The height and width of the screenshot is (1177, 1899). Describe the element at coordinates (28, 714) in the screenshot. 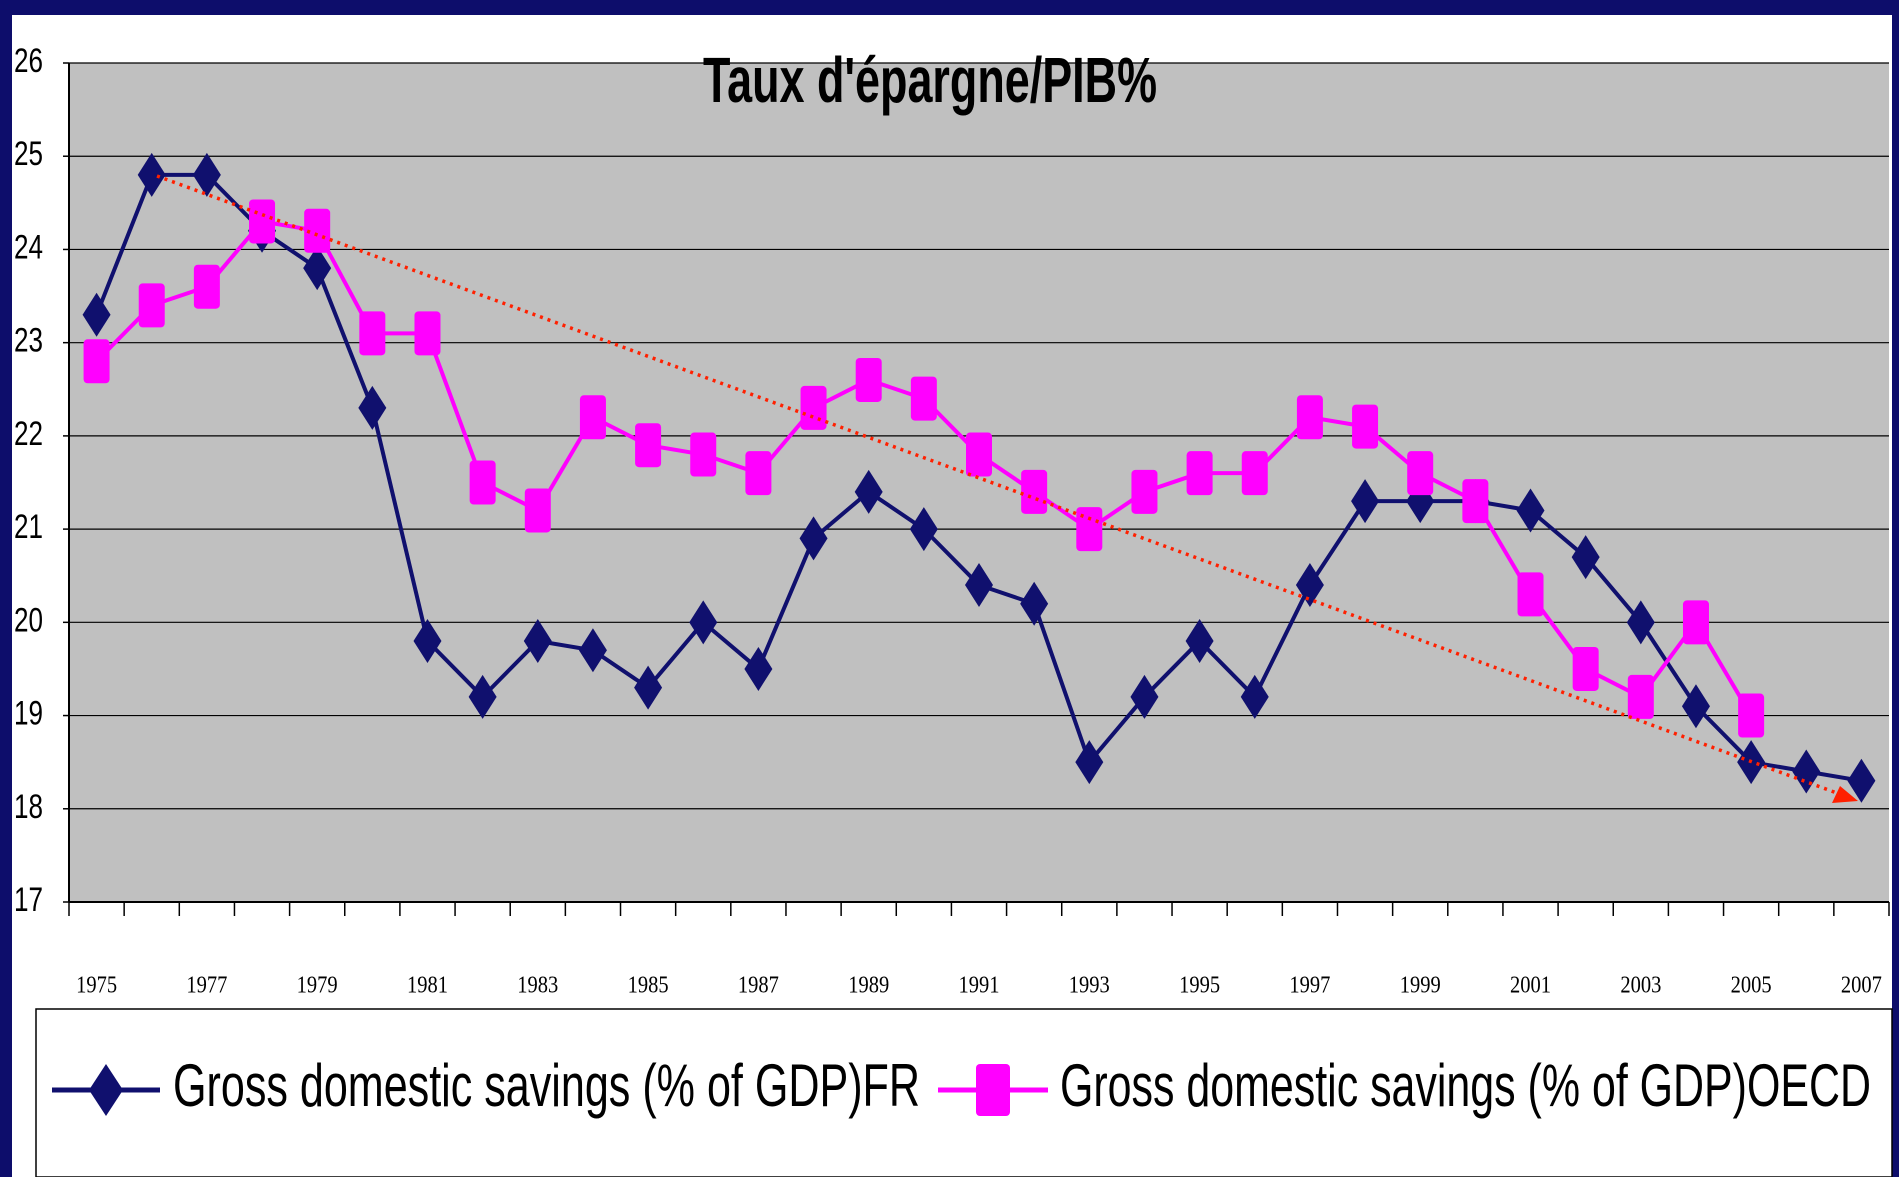

I see `y-tick-label: 19` at that location.